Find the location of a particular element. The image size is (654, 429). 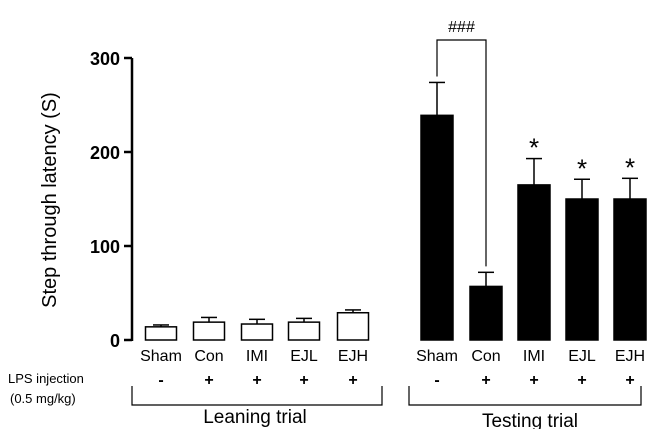

lps-sign-1-3: + is located at coordinates (581, 380).